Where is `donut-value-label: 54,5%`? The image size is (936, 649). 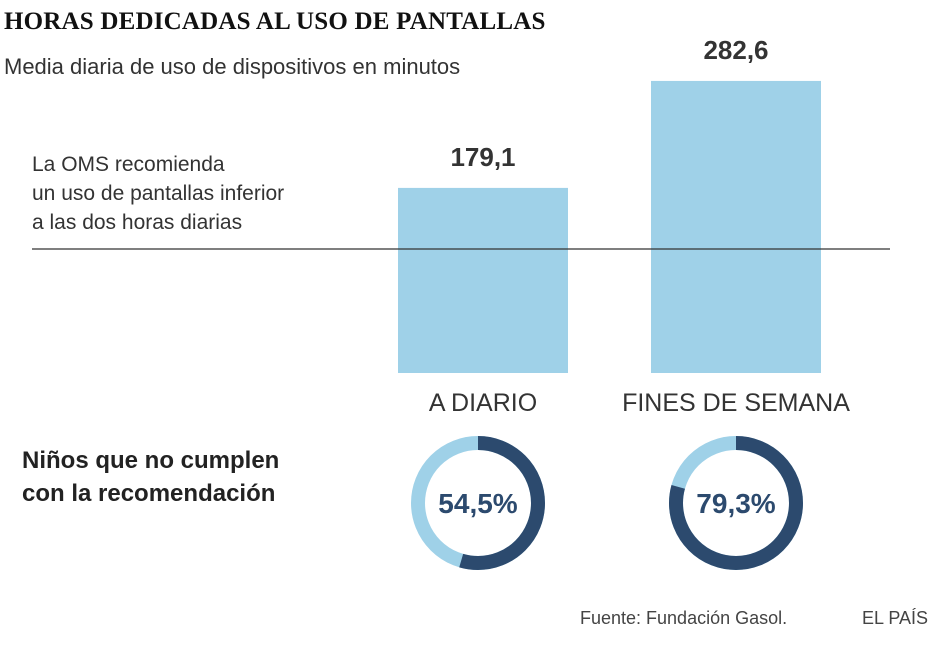 donut-value-label: 54,5% is located at coordinates (477, 503).